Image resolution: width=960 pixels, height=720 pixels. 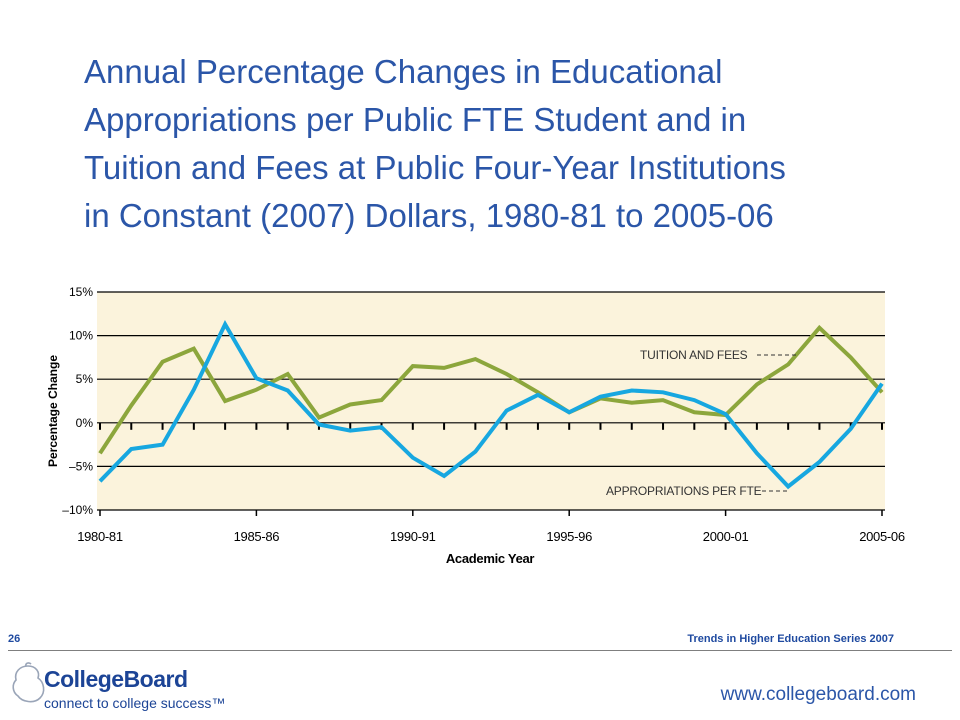 What do you see at coordinates (818, 694) in the screenshot?
I see `website-url: www.collegeboard.com` at bounding box center [818, 694].